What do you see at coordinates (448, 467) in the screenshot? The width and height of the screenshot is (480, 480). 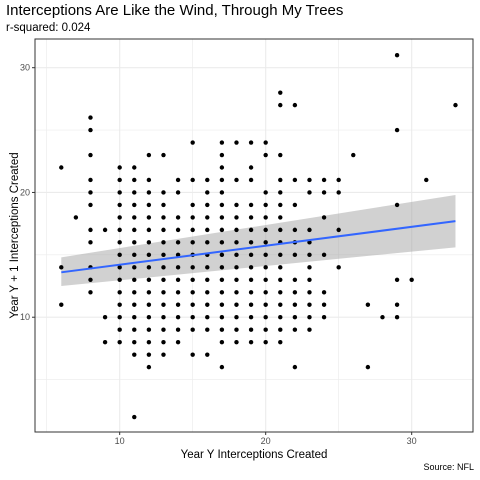 I see `source-caption: Source: NFL` at bounding box center [448, 467].